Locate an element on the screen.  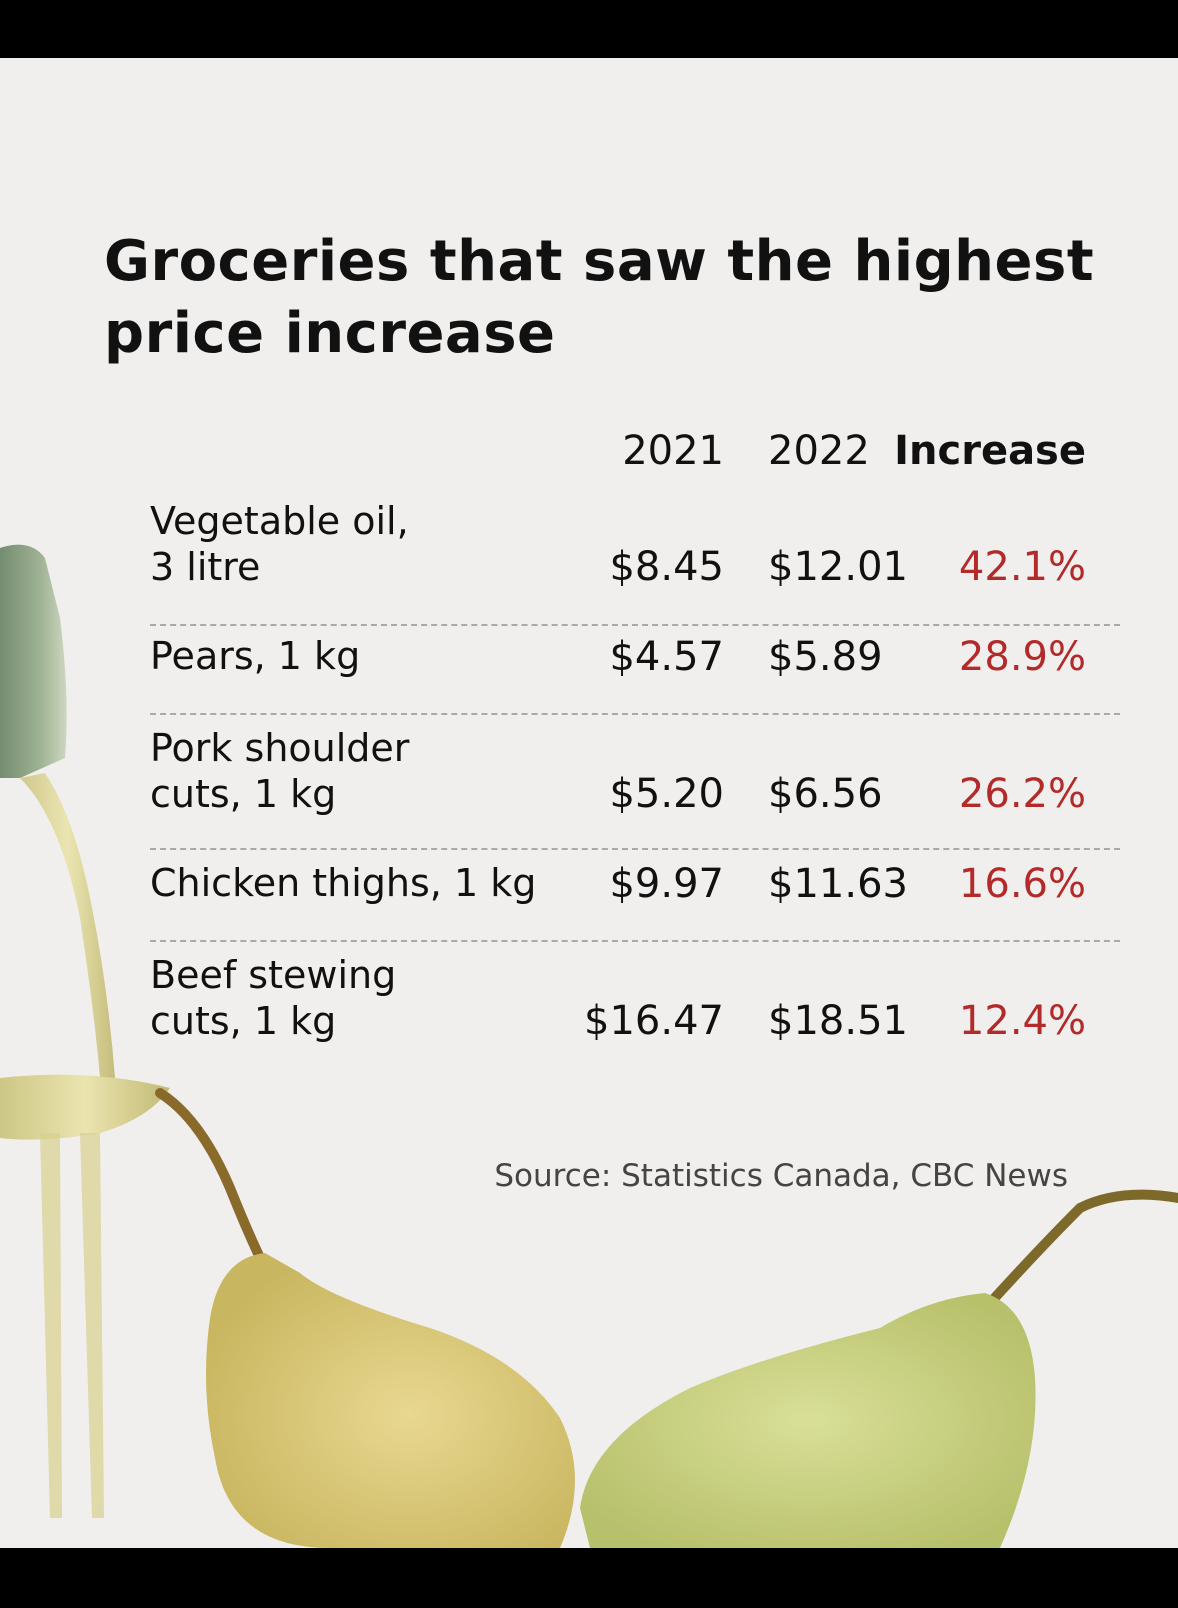
price-2022-cell: $12.01 is located at coordinates (838, 567).